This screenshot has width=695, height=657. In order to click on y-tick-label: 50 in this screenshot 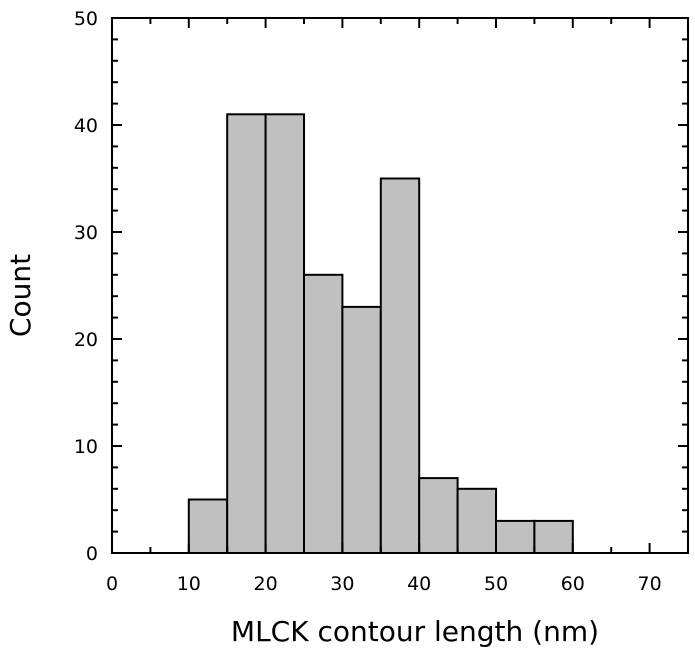, I will do `click(86, 19)`.